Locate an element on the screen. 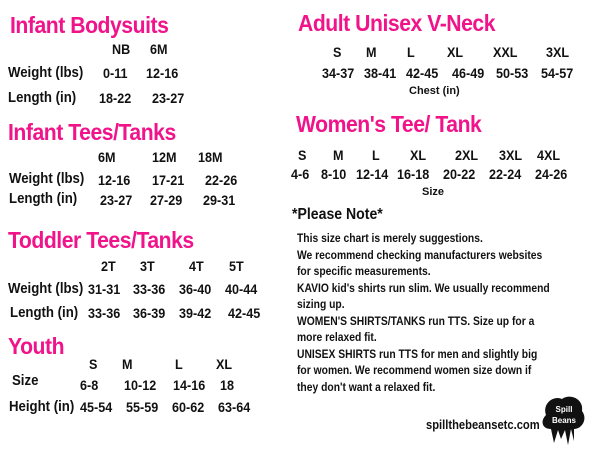 This screenshot has height=450, width=600. cell: 4-6 is located at coordinates (300, 174).